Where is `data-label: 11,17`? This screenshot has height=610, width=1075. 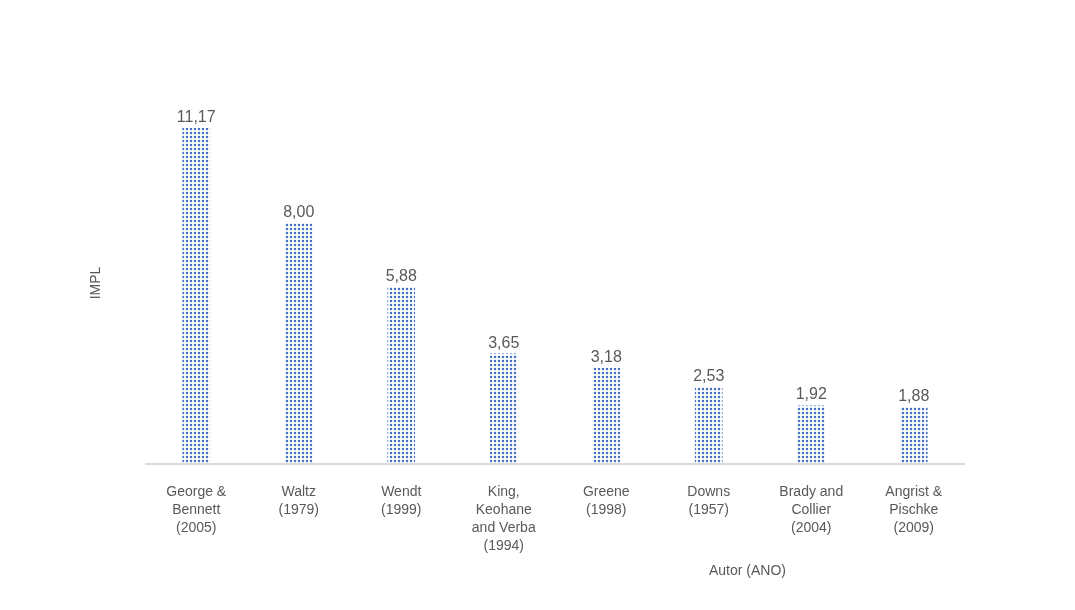 data-label: 11,17 is located at coordinates (196, 117).